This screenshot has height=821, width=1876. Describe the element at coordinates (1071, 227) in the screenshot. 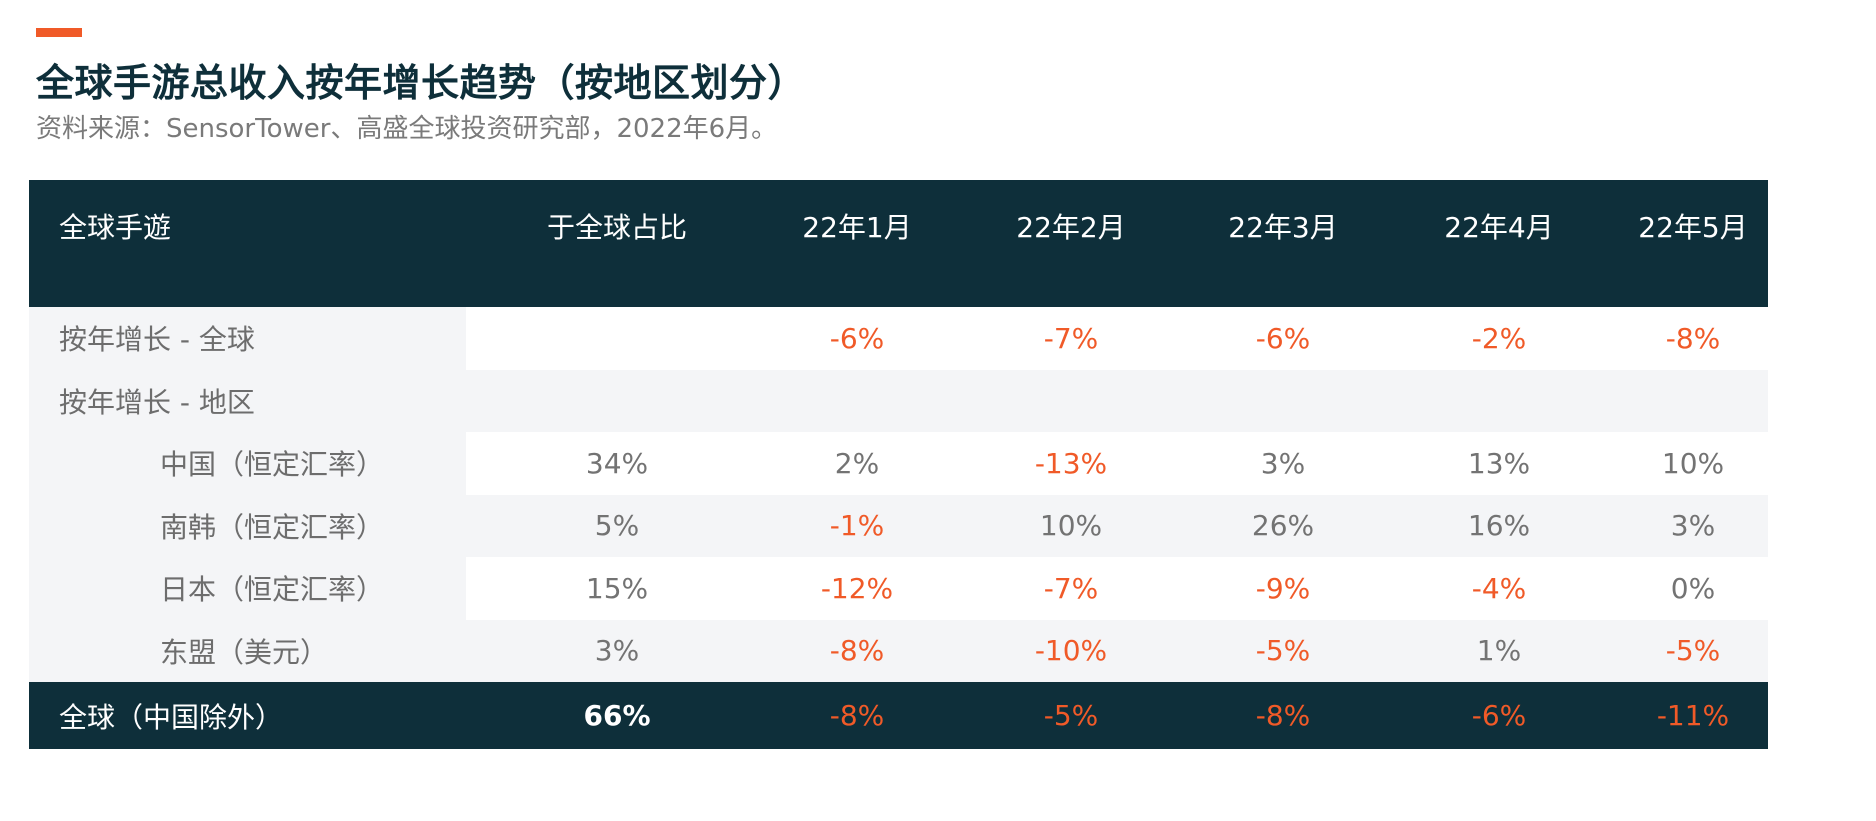

I see `header-month-2: 22年2月` at that location.